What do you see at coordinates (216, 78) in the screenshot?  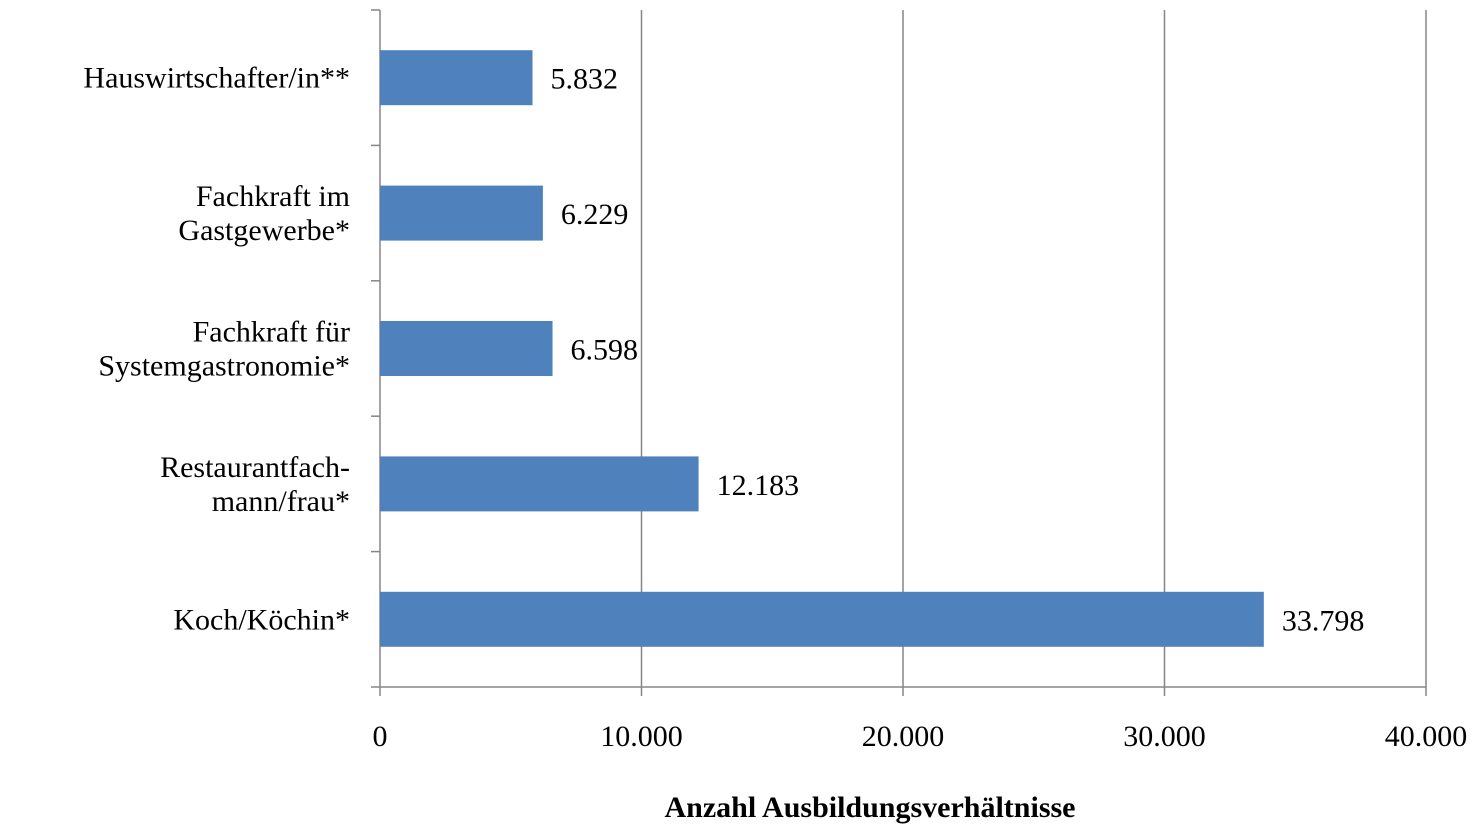 I see `category-label: Hauswirtschafter/in**` at bounding box center [216, 78].